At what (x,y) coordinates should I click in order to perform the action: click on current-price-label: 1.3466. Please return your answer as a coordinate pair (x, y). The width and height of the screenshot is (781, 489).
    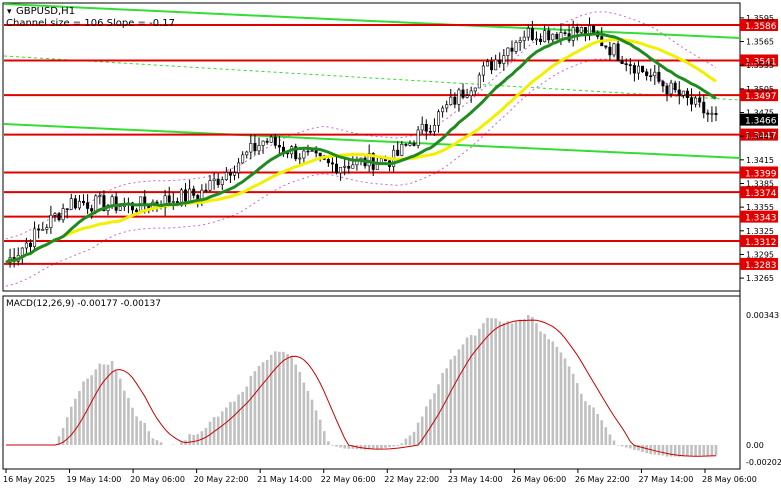
    Looking at the image, I should click on (761, 122).